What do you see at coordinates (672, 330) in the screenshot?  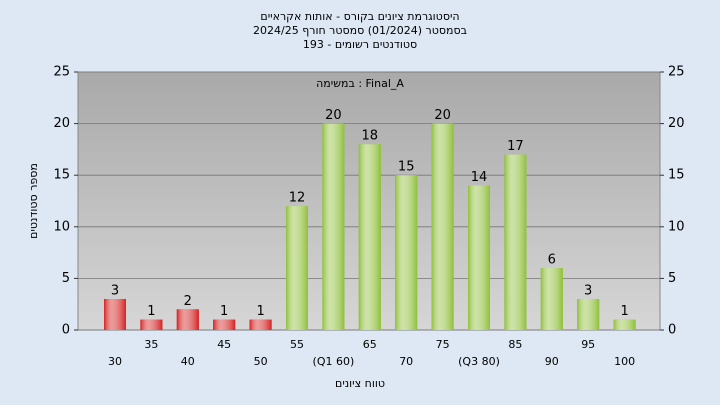 I see `y2-tick-label: 0` at bounding box center [672, 330].